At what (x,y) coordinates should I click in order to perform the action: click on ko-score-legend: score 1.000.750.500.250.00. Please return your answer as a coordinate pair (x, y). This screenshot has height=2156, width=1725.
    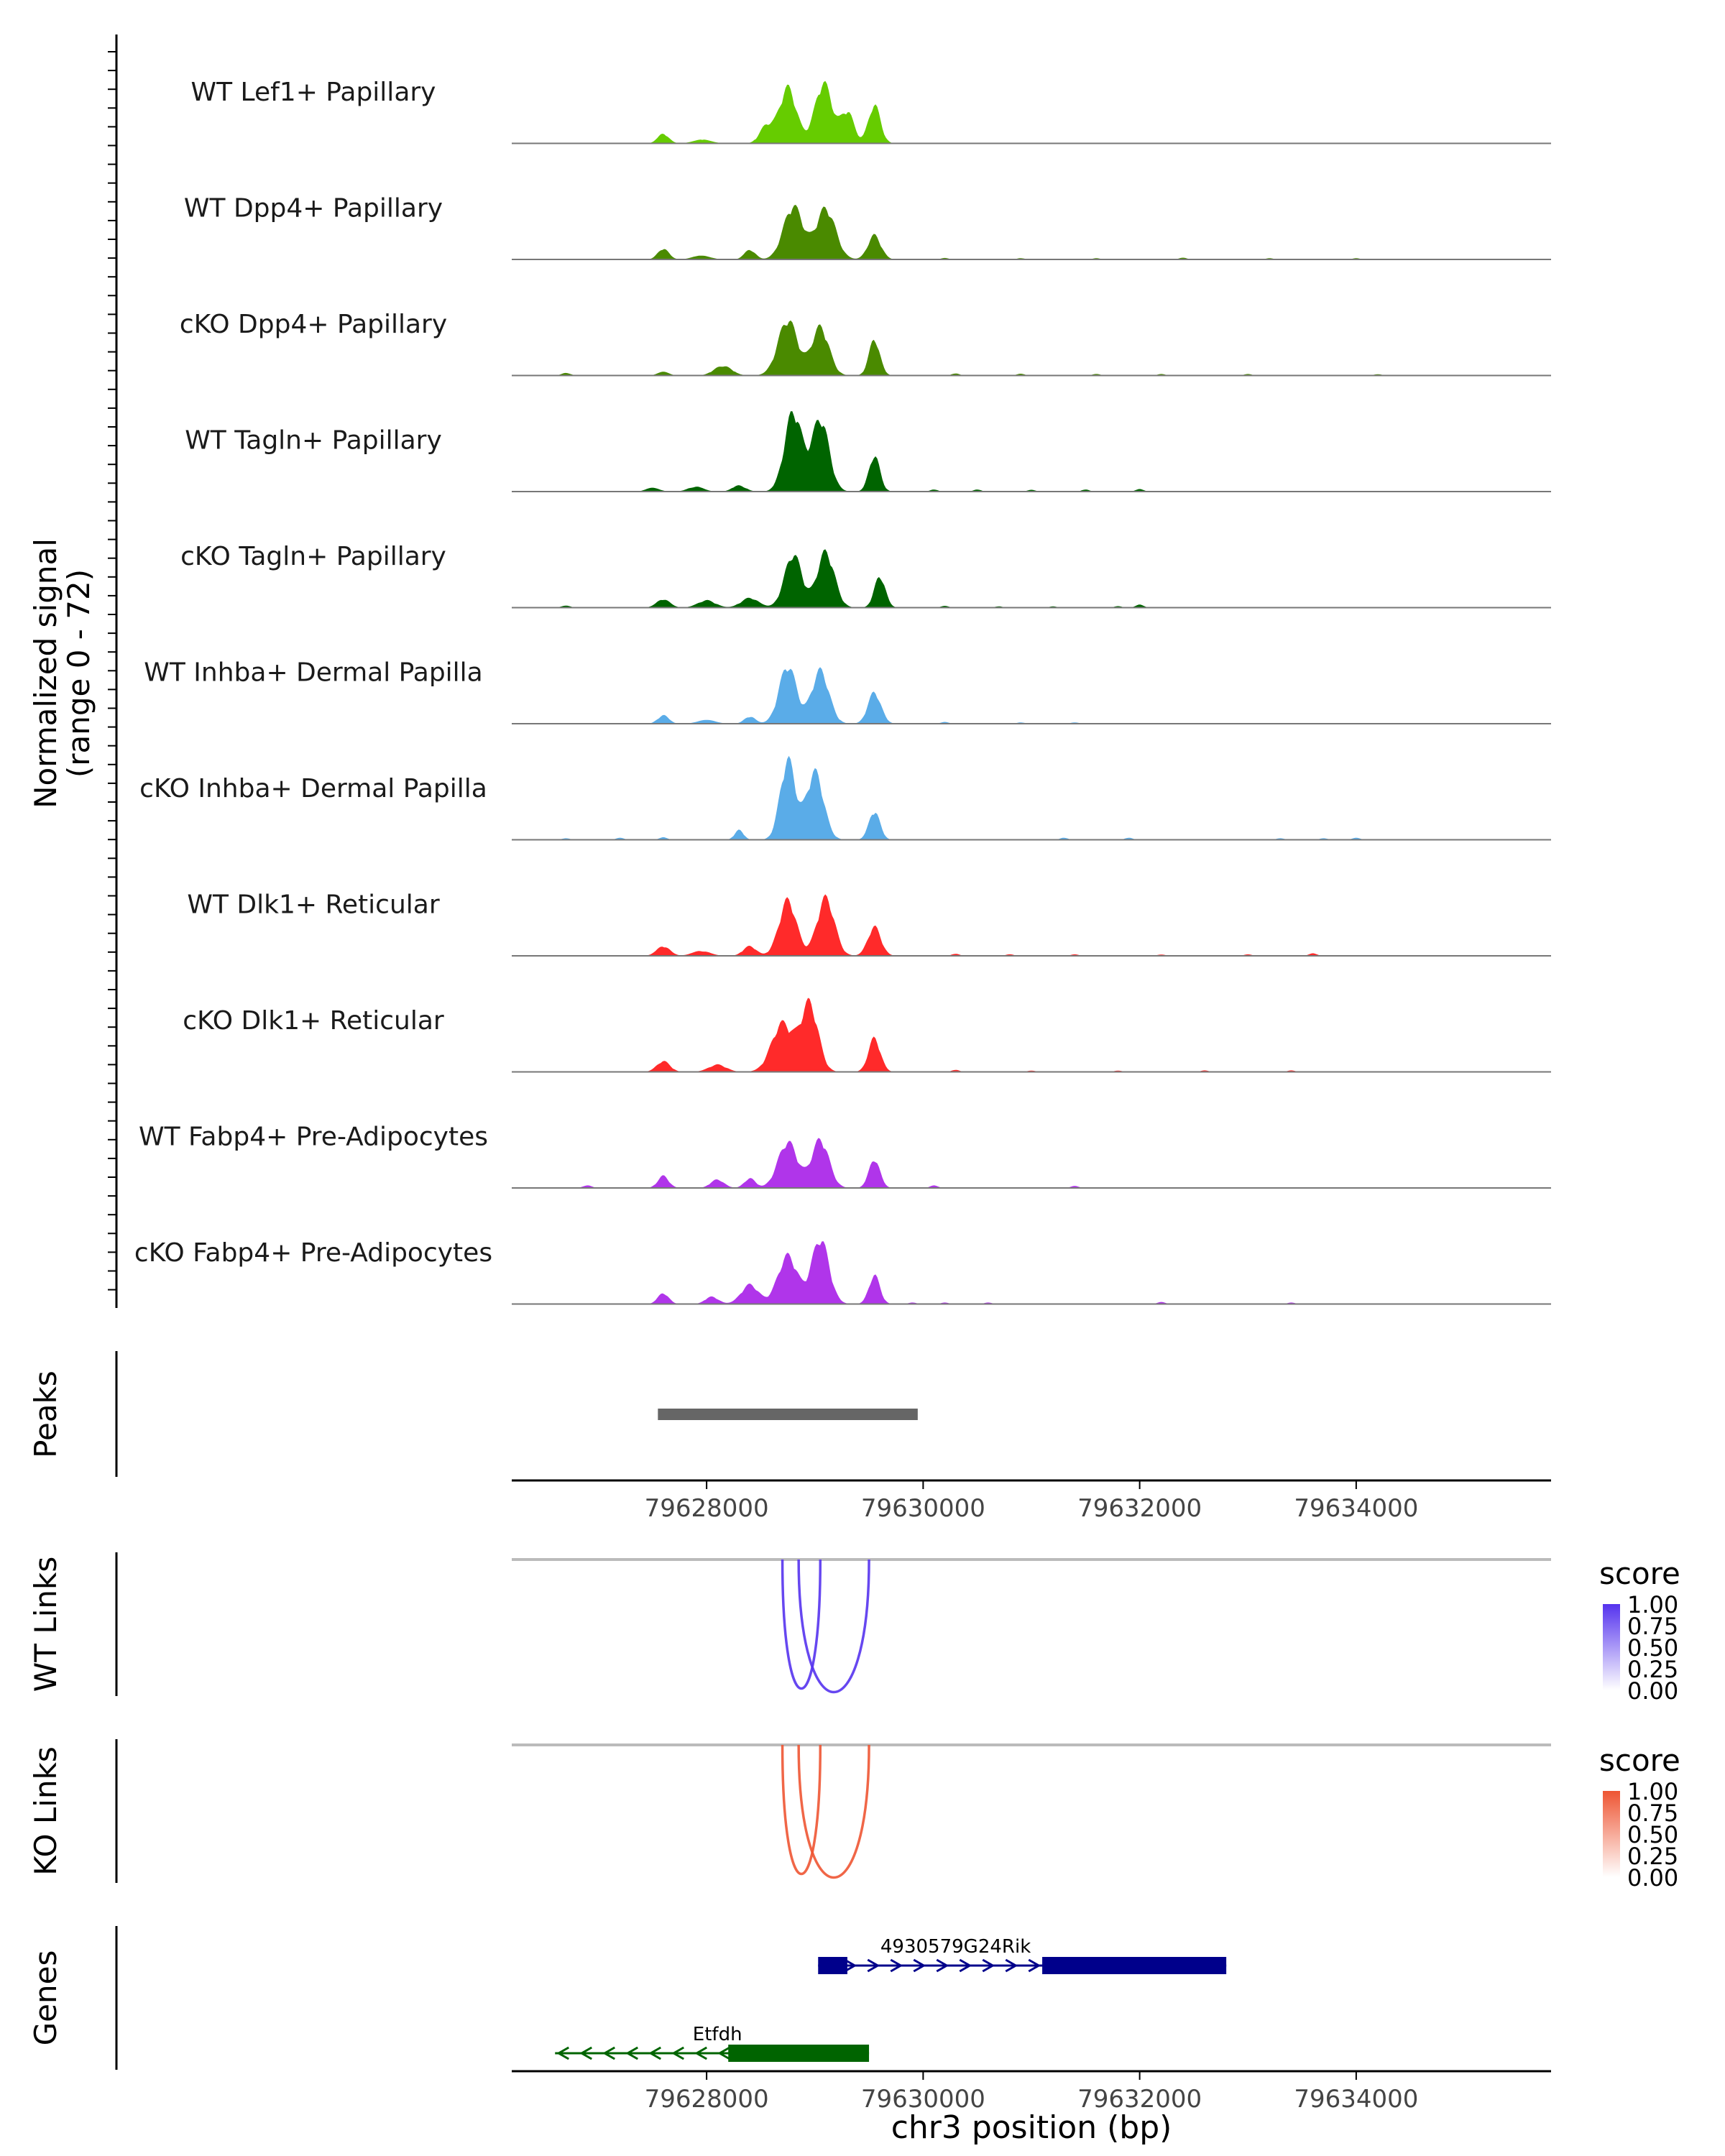
    Looking at the image, I should click on (1639, 1818).